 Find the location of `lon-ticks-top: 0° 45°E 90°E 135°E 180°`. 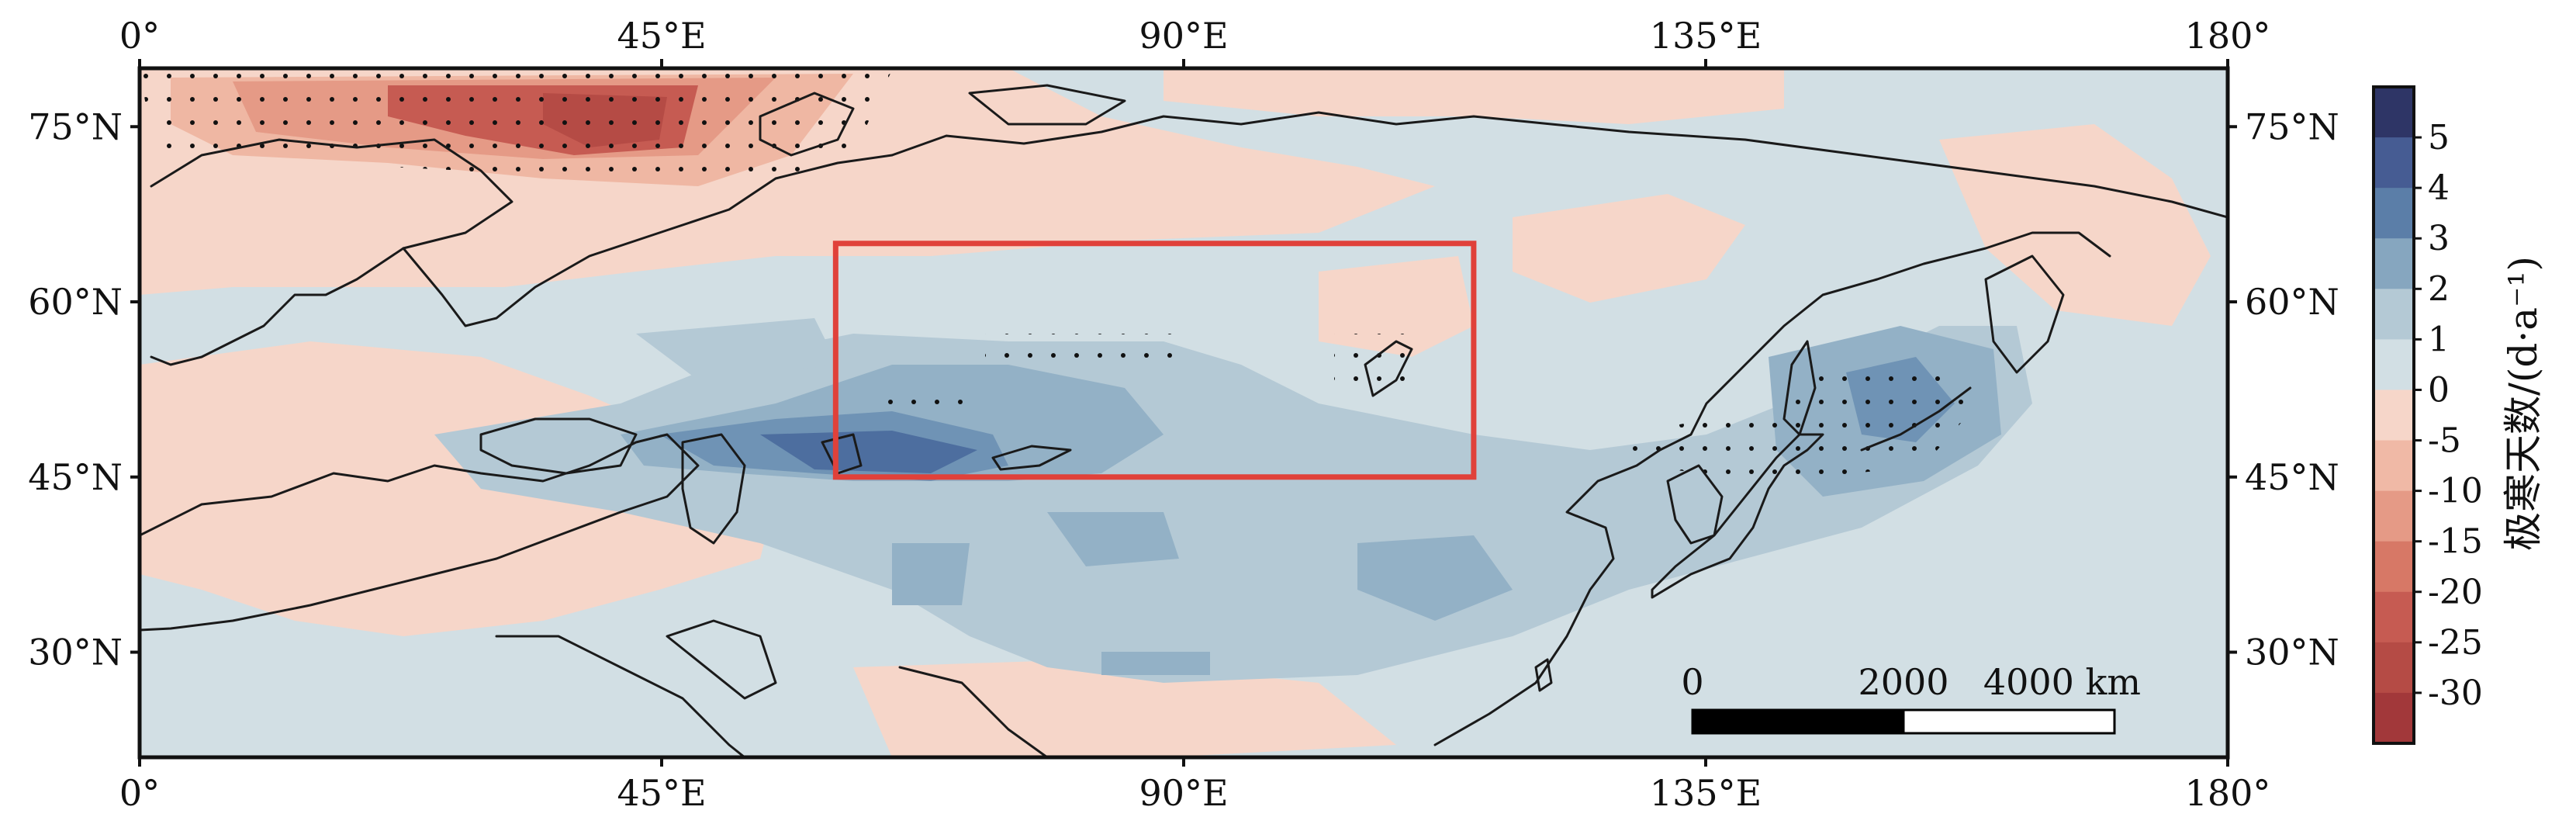

lon-ticks-top: 0° 45°E 90°E 135°E 180° is located at coordinates (1195, 42).